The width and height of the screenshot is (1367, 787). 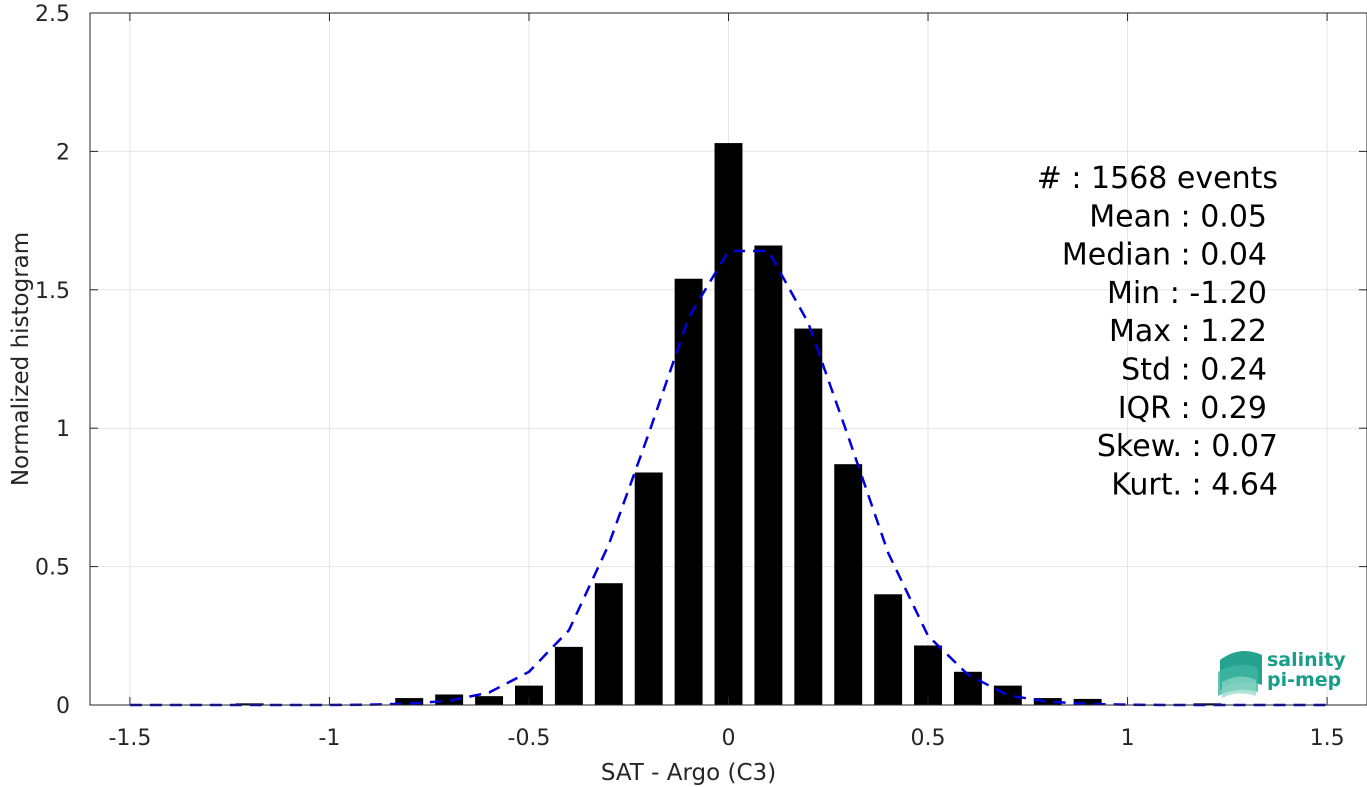 What do you see at coordinates (1194, 484) in the screenshot?
I see `stat-line: Kurt. : 4.64` at bounding box center [1194, 484].